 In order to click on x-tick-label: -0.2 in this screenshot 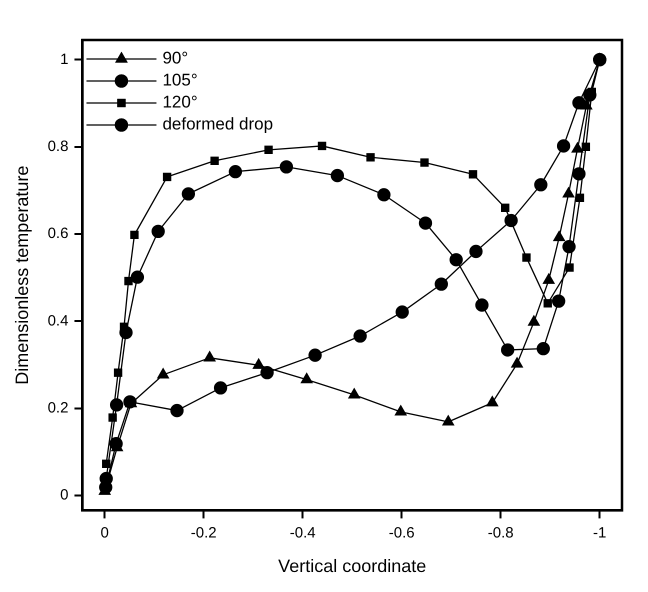, I will do `click(203, 533)`.